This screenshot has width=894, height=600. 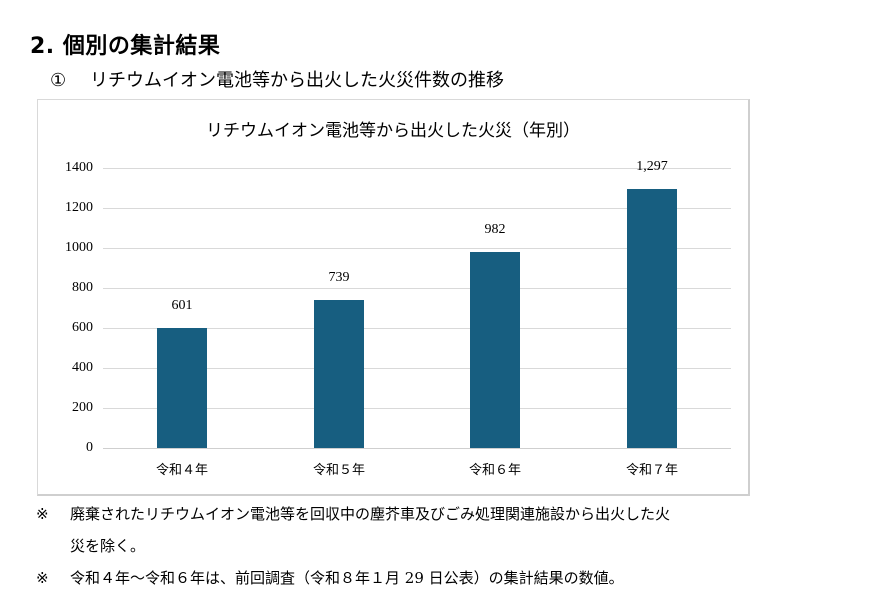 What do you see at coordinates (82, 327) in the screenshot?
I see `y-tick-label: 600` at bounding box center [82, 327].